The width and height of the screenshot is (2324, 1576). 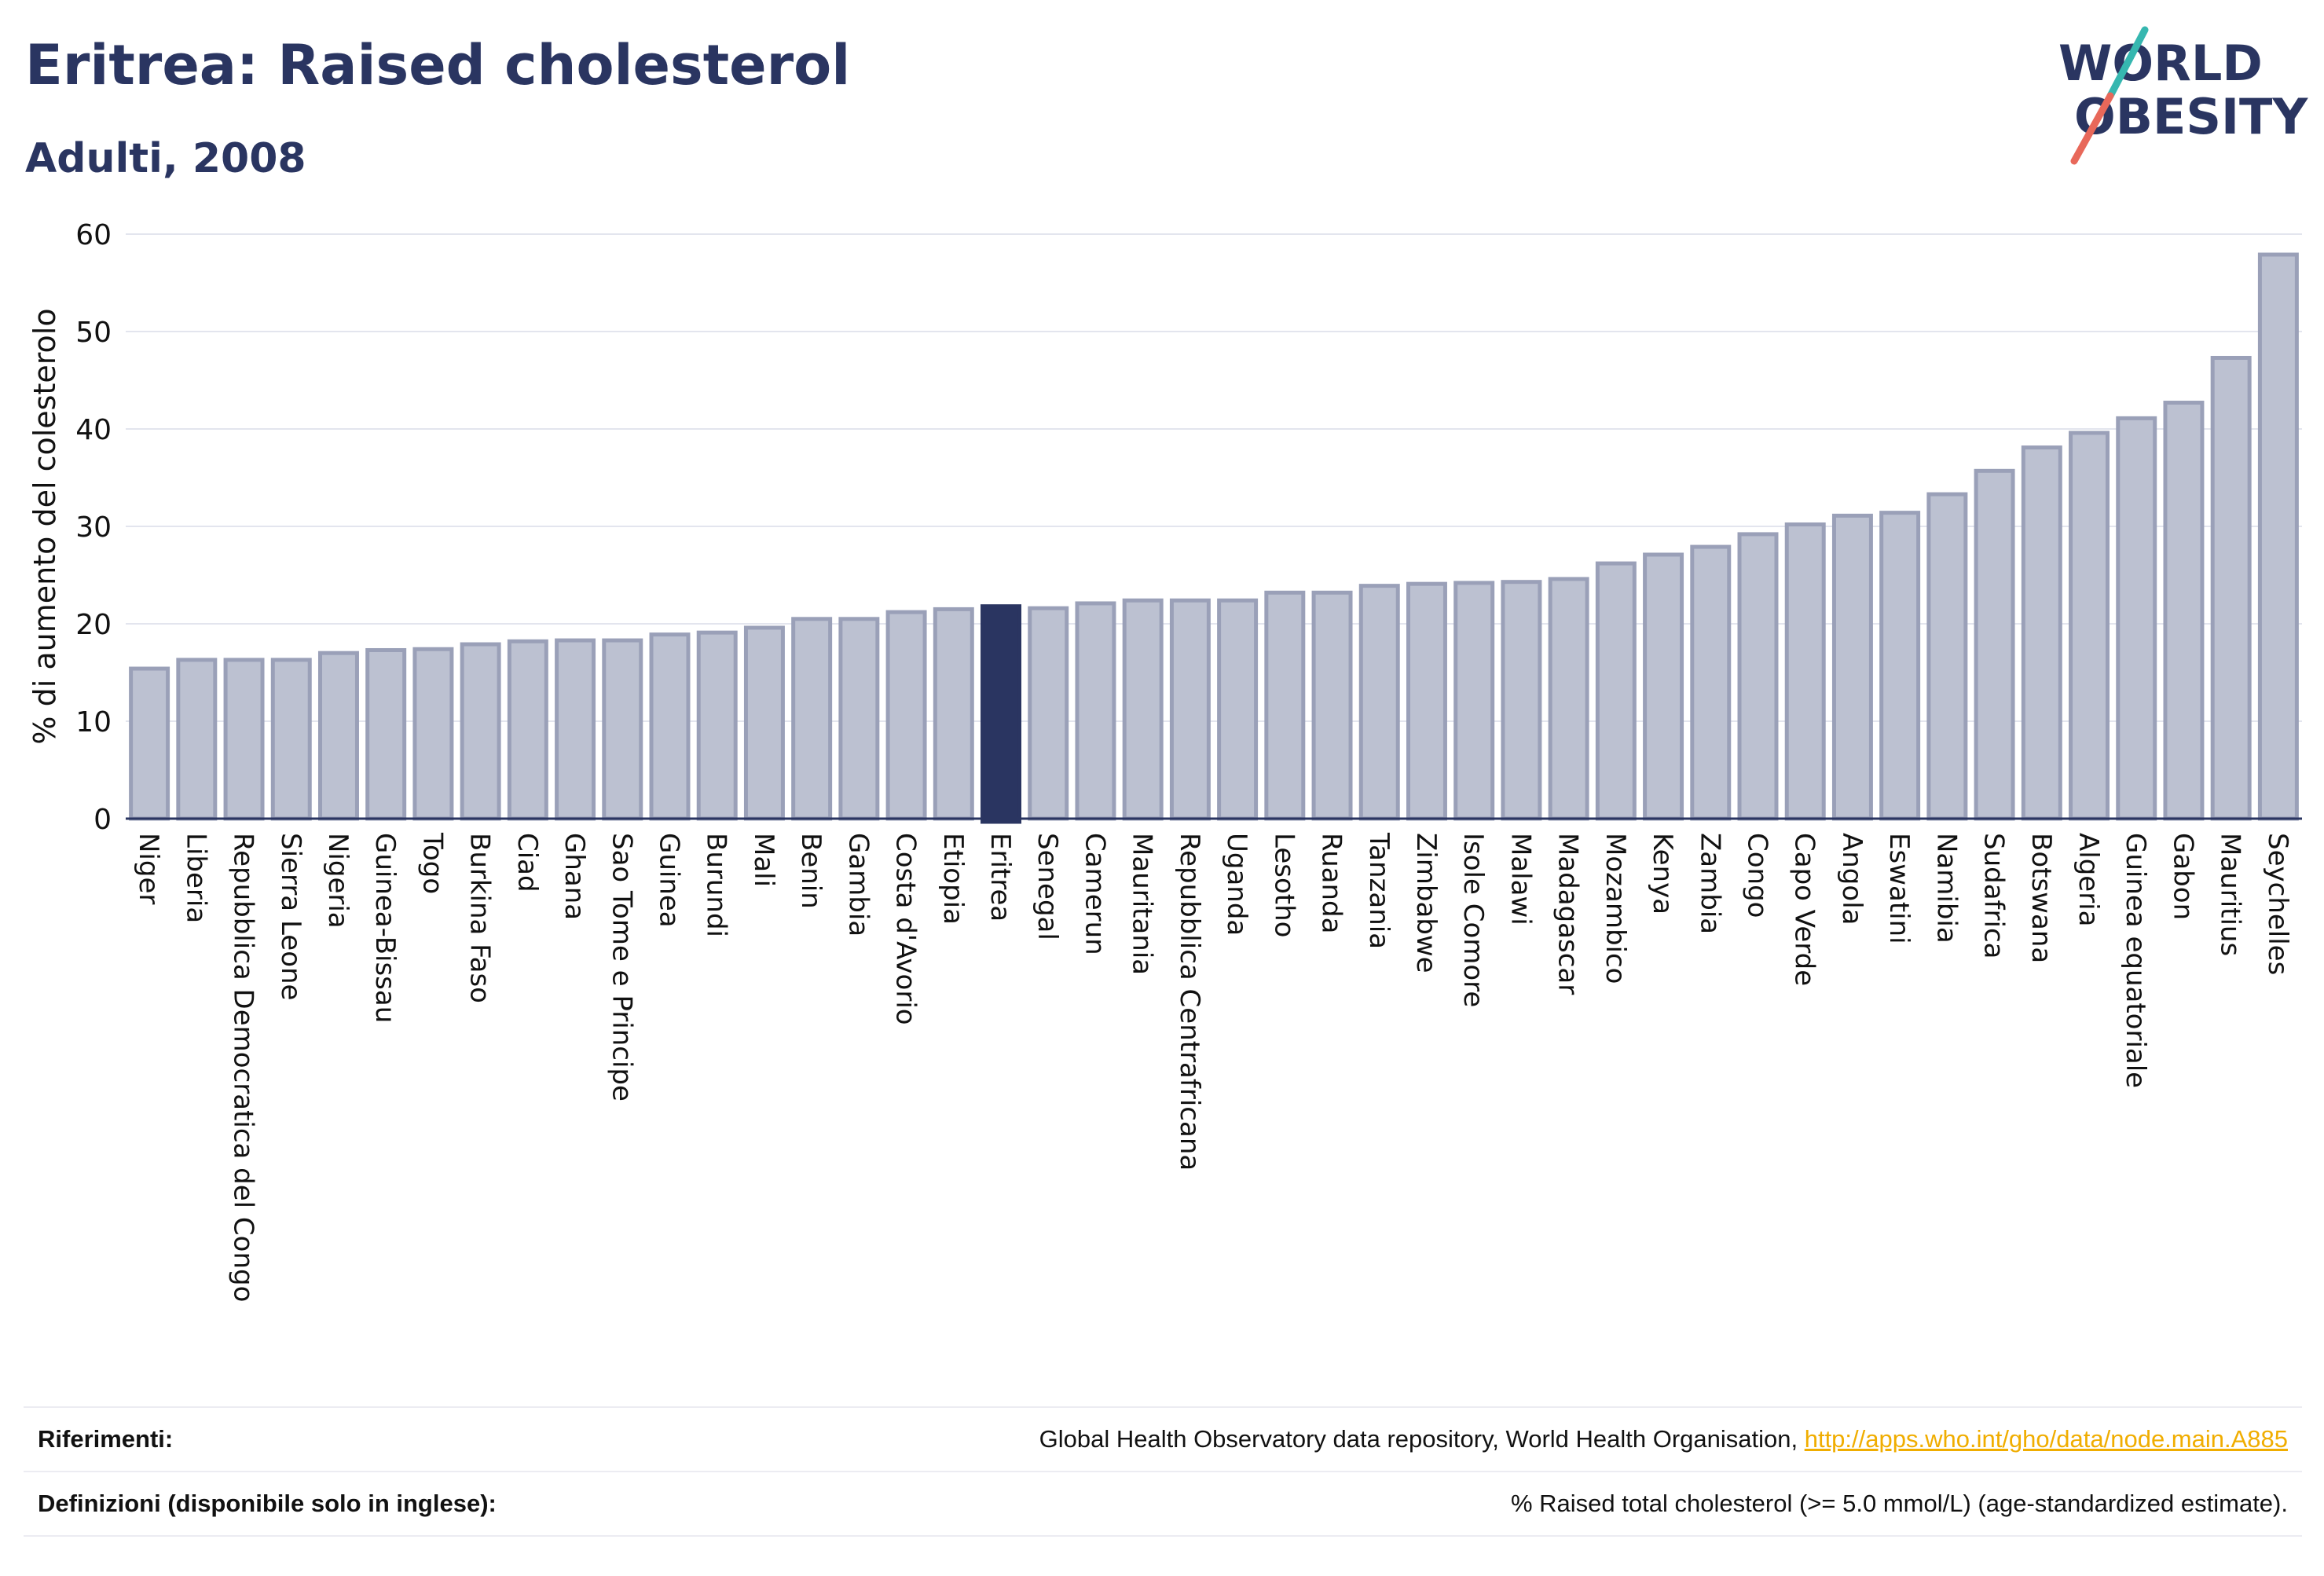 I want to click on x-tick-label: Mauritania, so click(x=1142, y=904).